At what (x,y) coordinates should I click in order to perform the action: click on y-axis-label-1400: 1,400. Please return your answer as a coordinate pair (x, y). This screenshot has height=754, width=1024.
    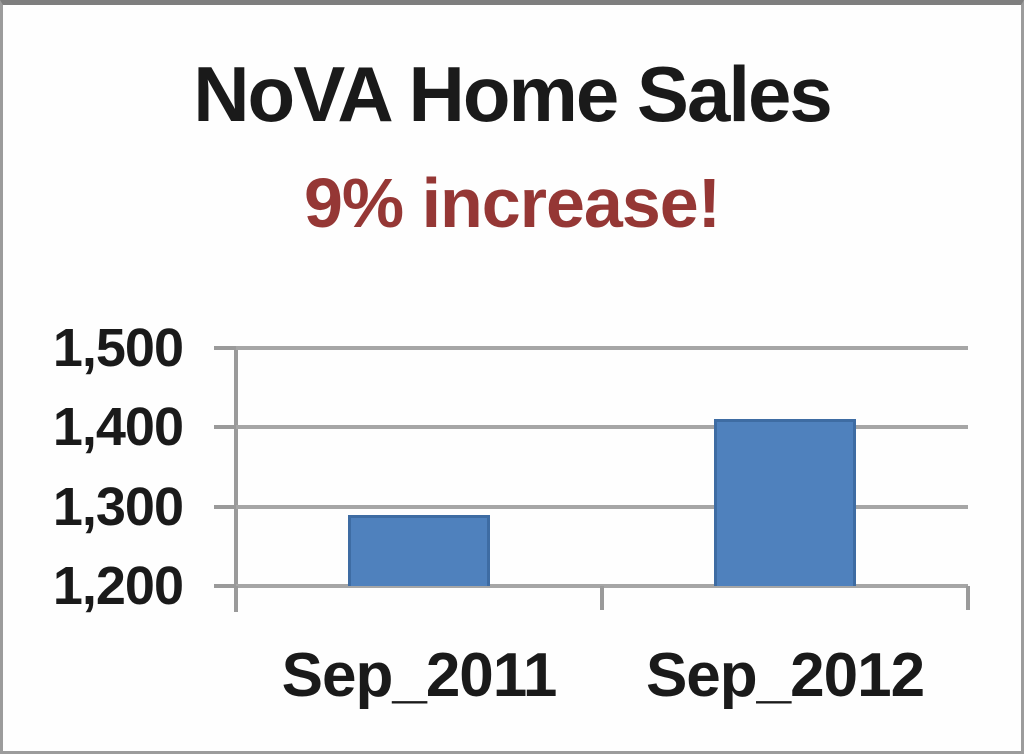
    Looking at the image, I should click on (118, 427).